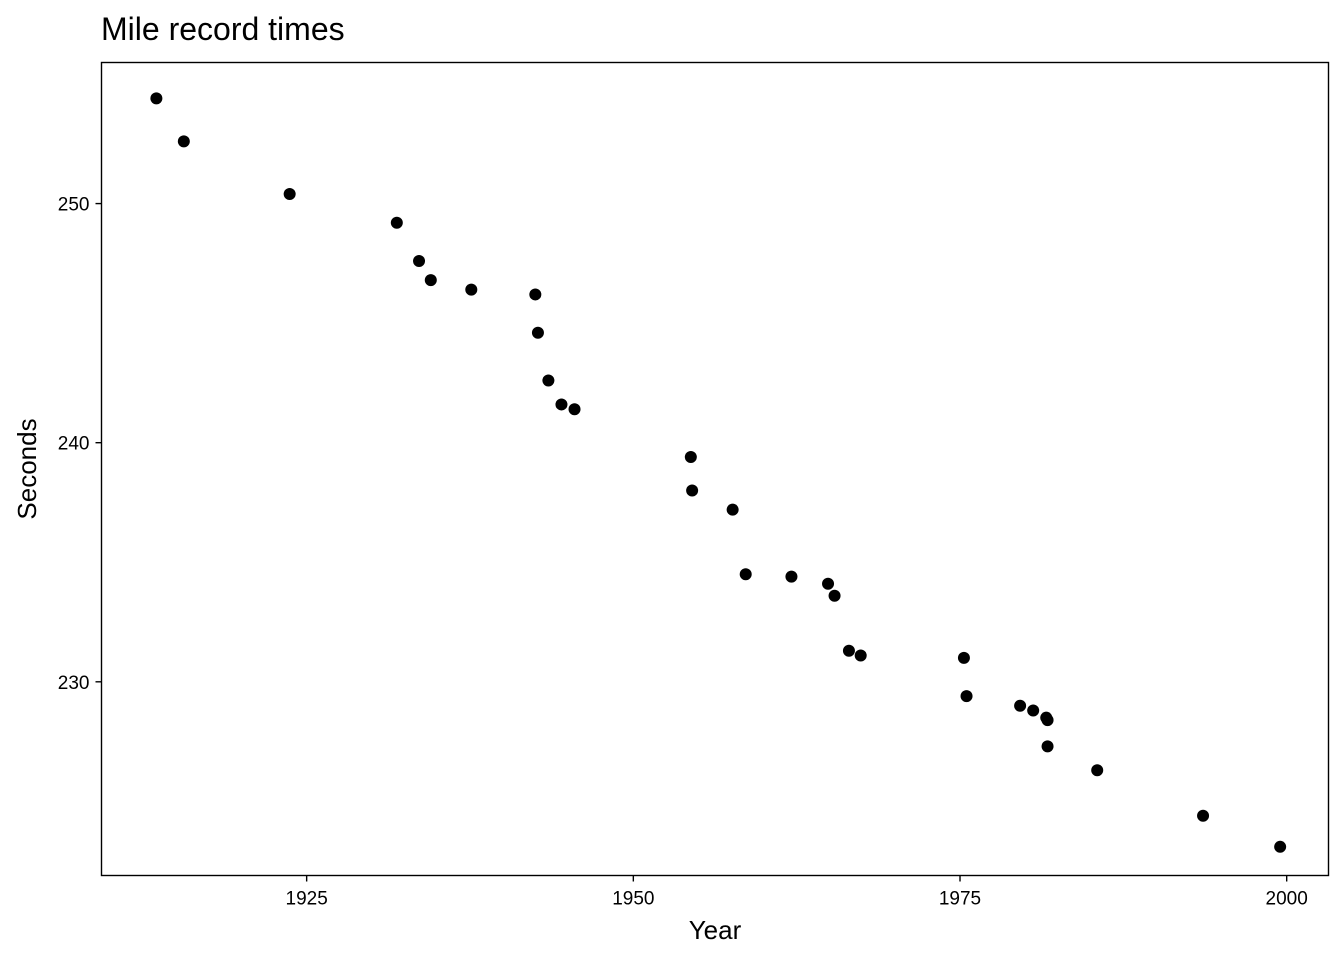 The height and width of the screenshot is (960, 1344). I want to click on y-tick-label: 230, so click(74, 683).